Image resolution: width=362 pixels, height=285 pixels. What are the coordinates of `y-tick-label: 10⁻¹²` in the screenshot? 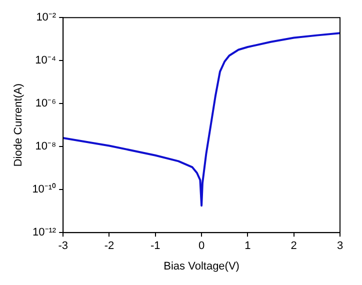 It's located at (44, 232).